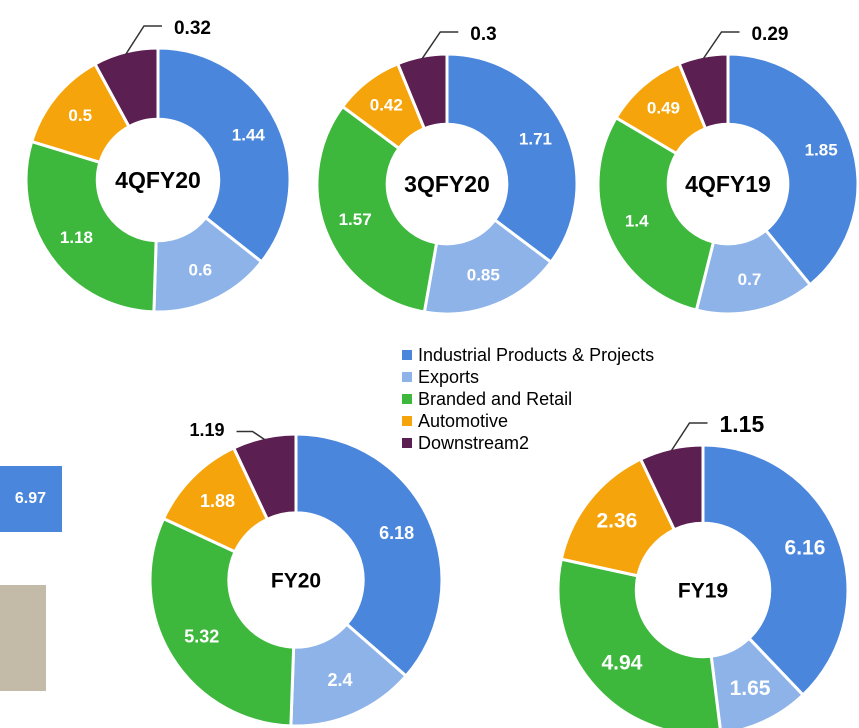 This screenshot has height=728, width=859. Describe the element at coordinates (386, 104) in the screenshot. I see `data-label: 0.42` at that location.